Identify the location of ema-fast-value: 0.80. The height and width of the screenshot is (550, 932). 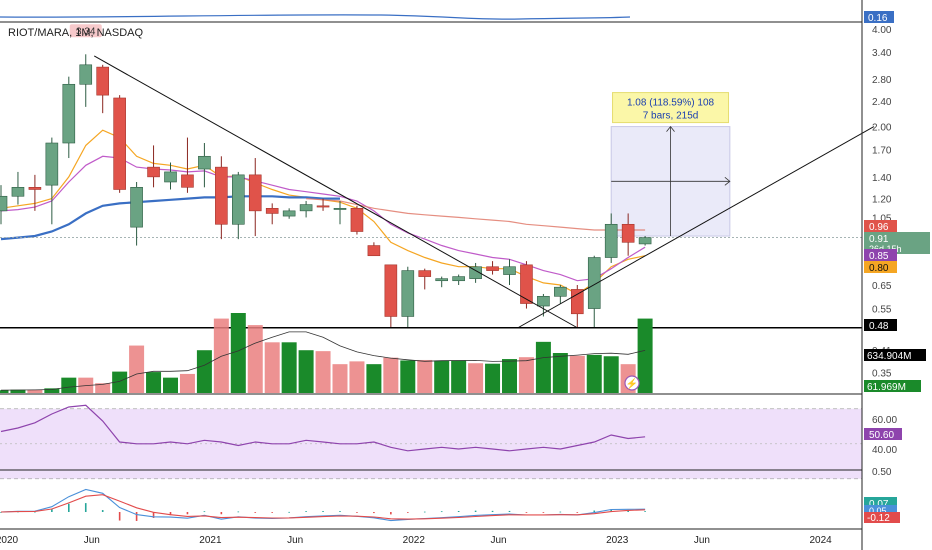
(879, 268).